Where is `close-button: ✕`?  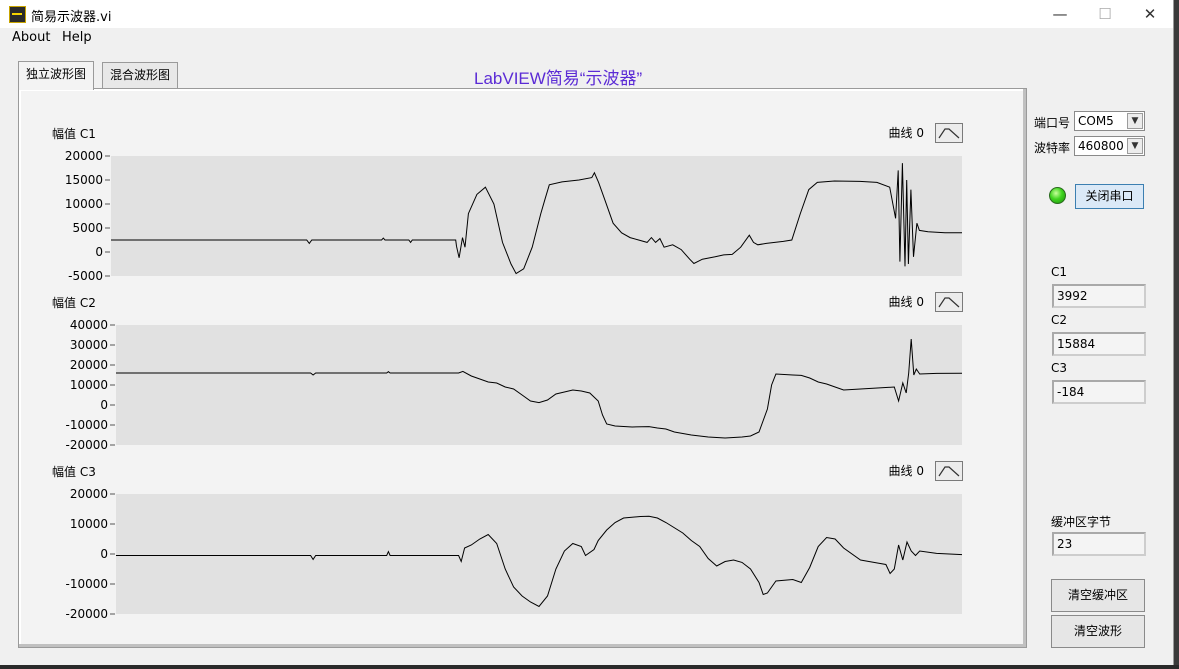
close-button: ✕ is located at coordinates (1150, 14).